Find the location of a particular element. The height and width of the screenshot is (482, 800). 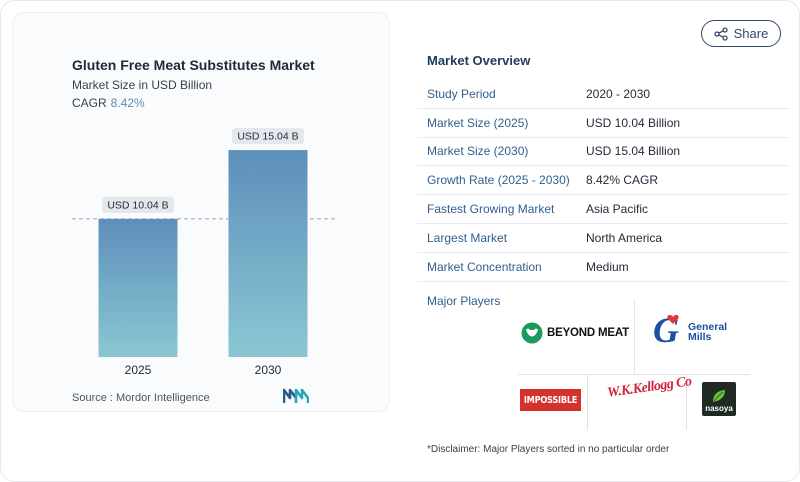

beyond-meat-logo: BEYOND MEAT is located at coordinates (575, 333).